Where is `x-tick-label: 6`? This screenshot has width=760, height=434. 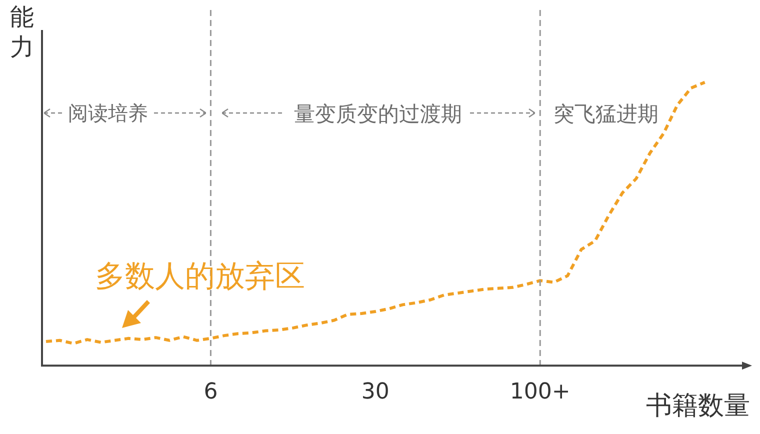
x-tick-label: 6 is located at coordinates (211, 392).